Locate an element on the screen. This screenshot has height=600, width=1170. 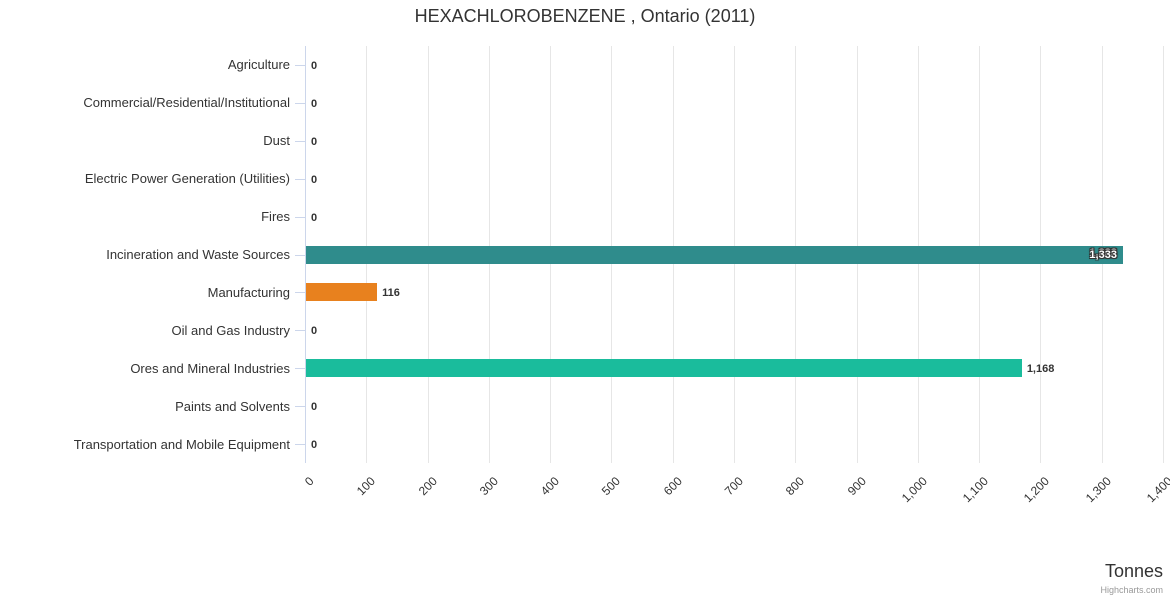
bar-data-label: 1,333 is located at coordinates (1103, 254).